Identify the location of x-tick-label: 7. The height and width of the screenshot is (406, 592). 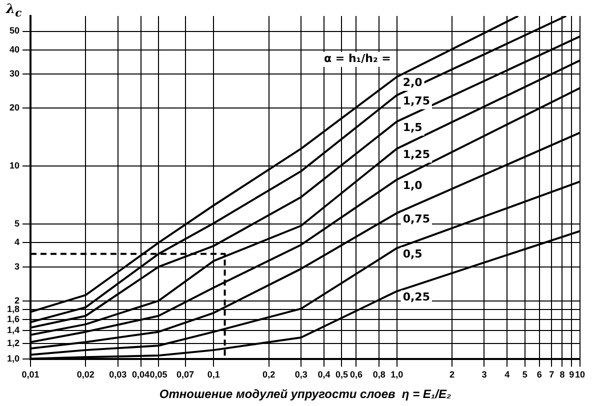
(551, 375).